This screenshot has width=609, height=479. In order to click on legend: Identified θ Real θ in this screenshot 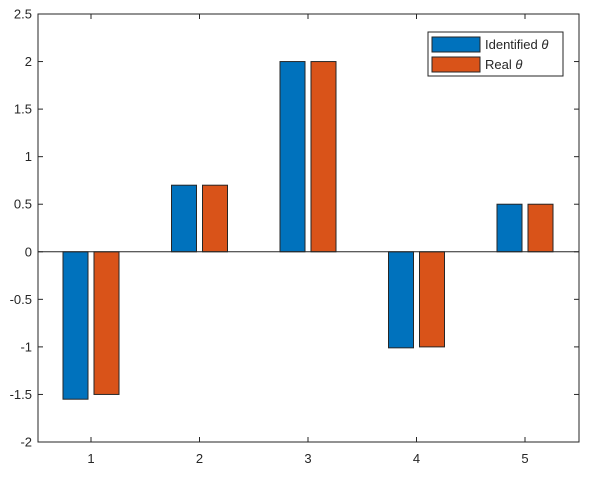, I will do `click(495, 54)`.